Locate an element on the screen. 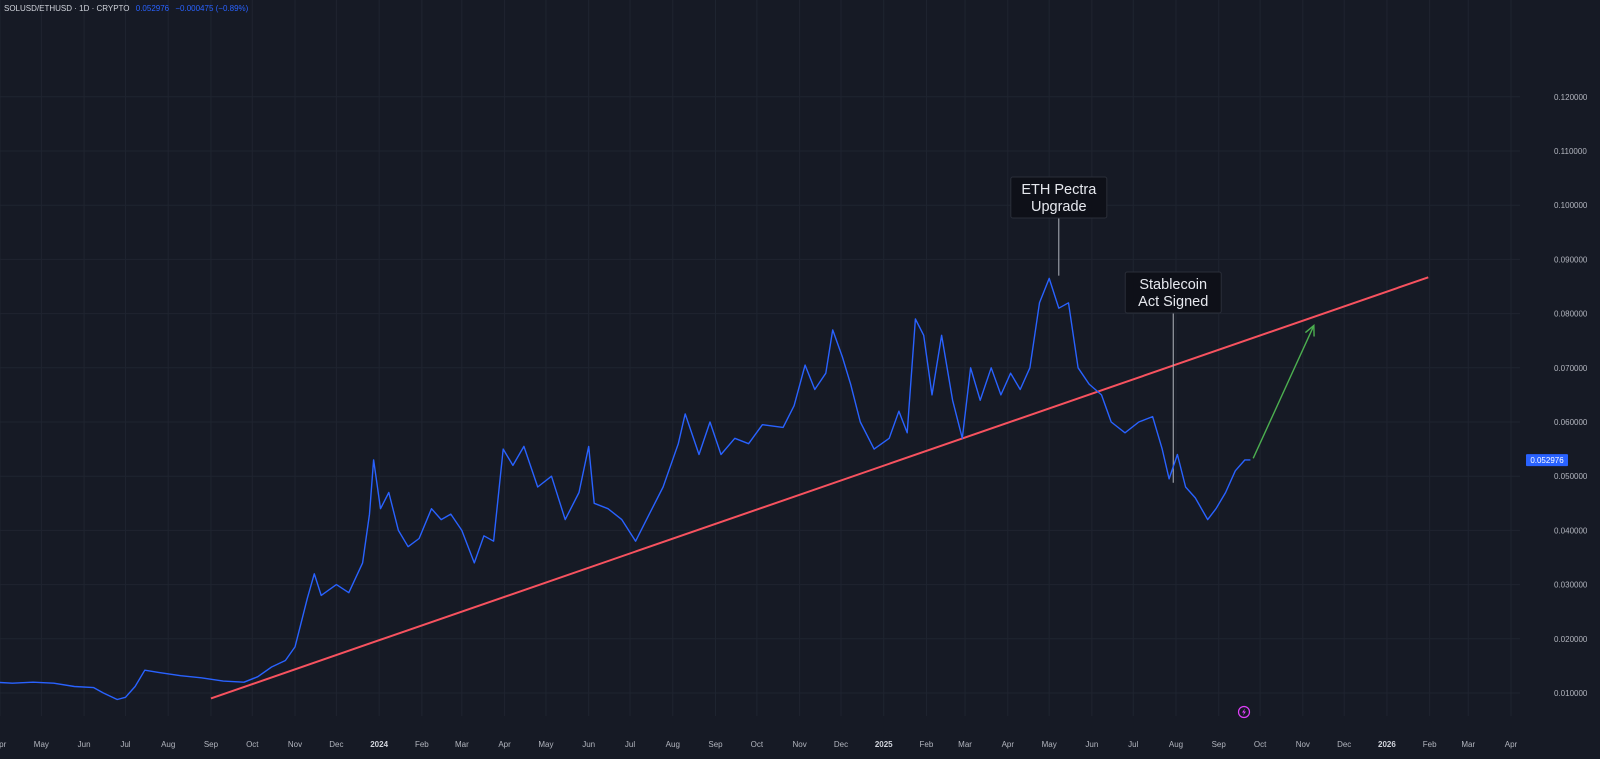 The height and width of the screenshot is (759, 1600). lightning-icon-ring is located at coordinates (1244, 712).